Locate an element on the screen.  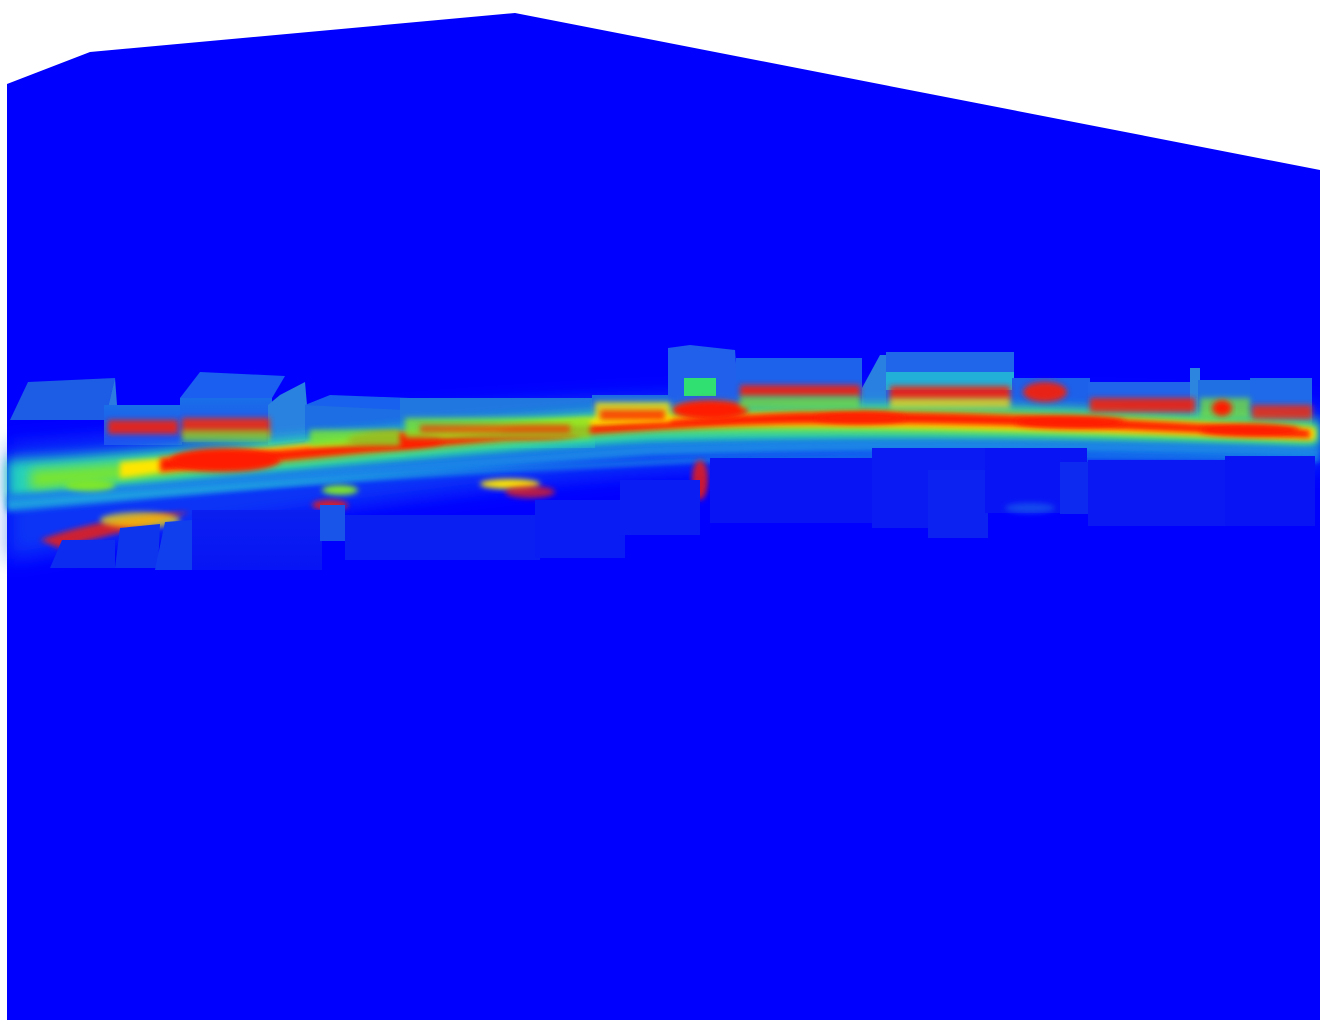
north-facade-heat is located at coordinates (710, 414).